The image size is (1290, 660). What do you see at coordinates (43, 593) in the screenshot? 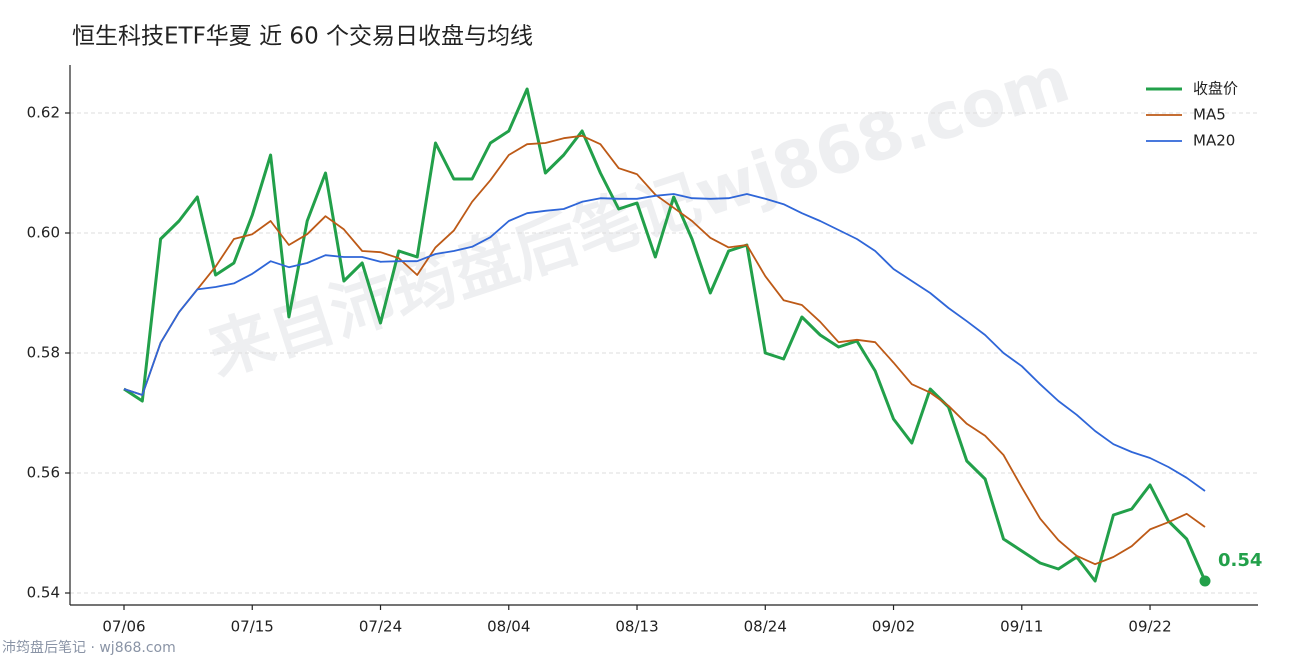
I see `y-tick-label: 0.54` at bounding box center [43, 593].